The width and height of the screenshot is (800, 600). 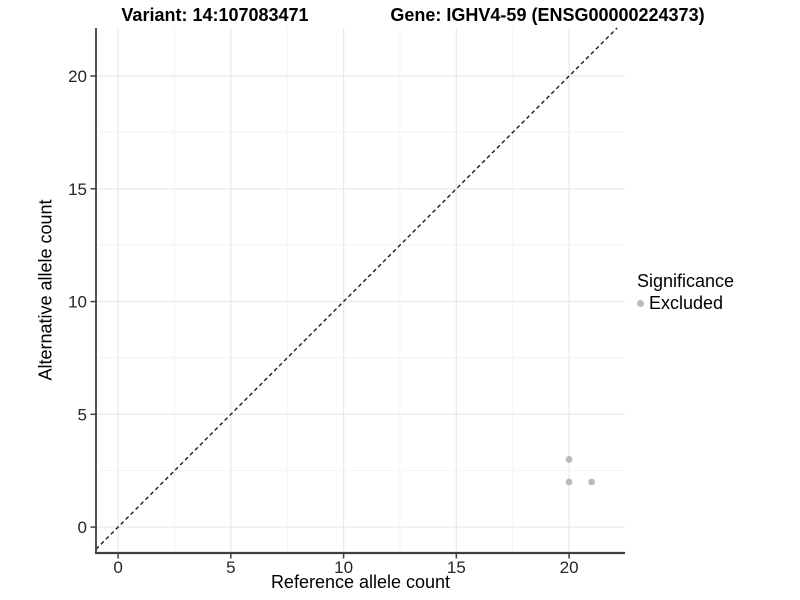 What do you see at coordinates (77, 189) in the screenshot?
I see `y-tick-label: 15` at bounding box center [77, 189].